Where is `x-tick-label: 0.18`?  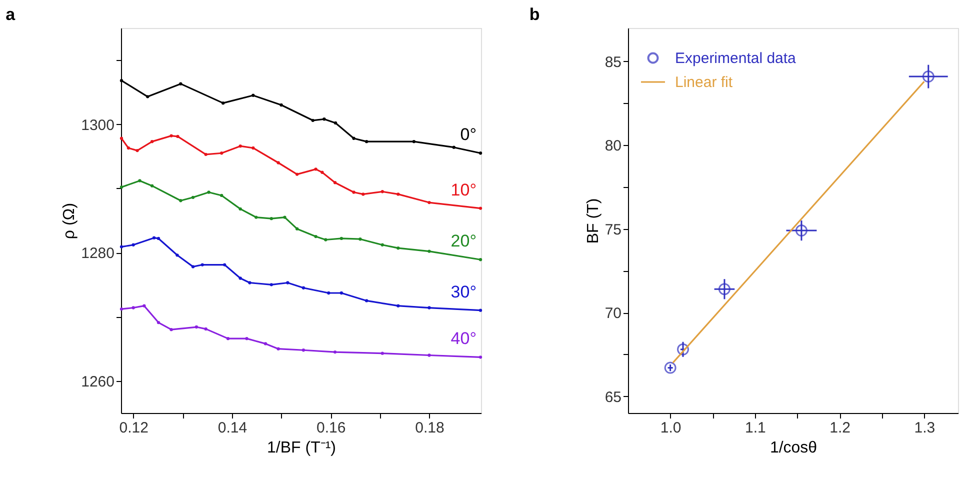 x-tick-label: 0.18 is located at coordinates (429, 428).